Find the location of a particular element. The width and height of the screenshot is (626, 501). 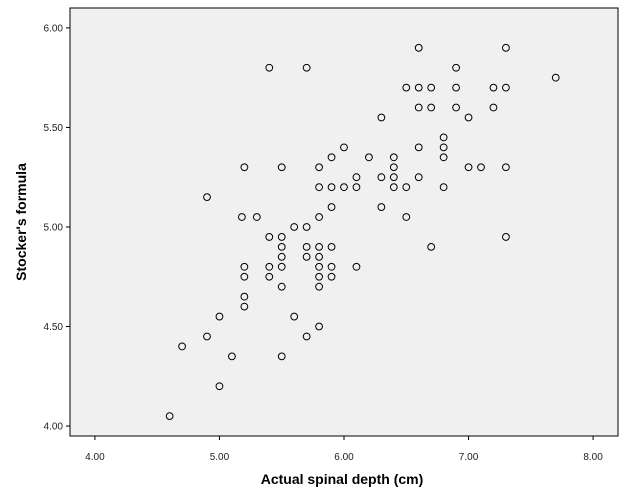

y-tick-label: 5.50 is located at coordinates (54, 128).